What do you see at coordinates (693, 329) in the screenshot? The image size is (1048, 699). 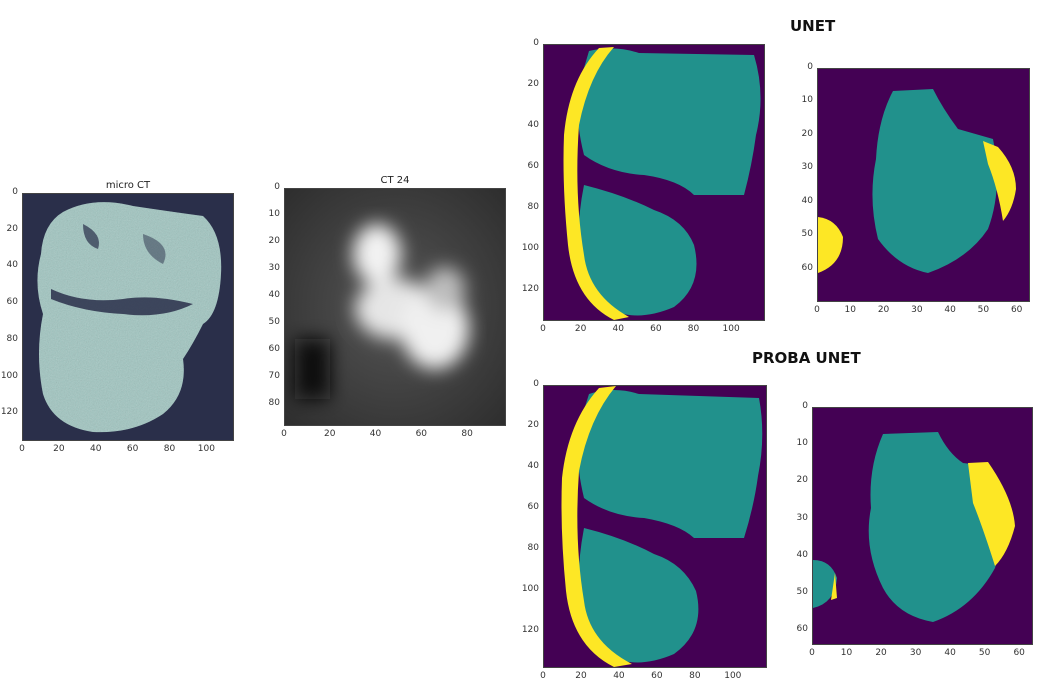 I see `unet_big-xtick: 80` at bounding box center [693, 329].